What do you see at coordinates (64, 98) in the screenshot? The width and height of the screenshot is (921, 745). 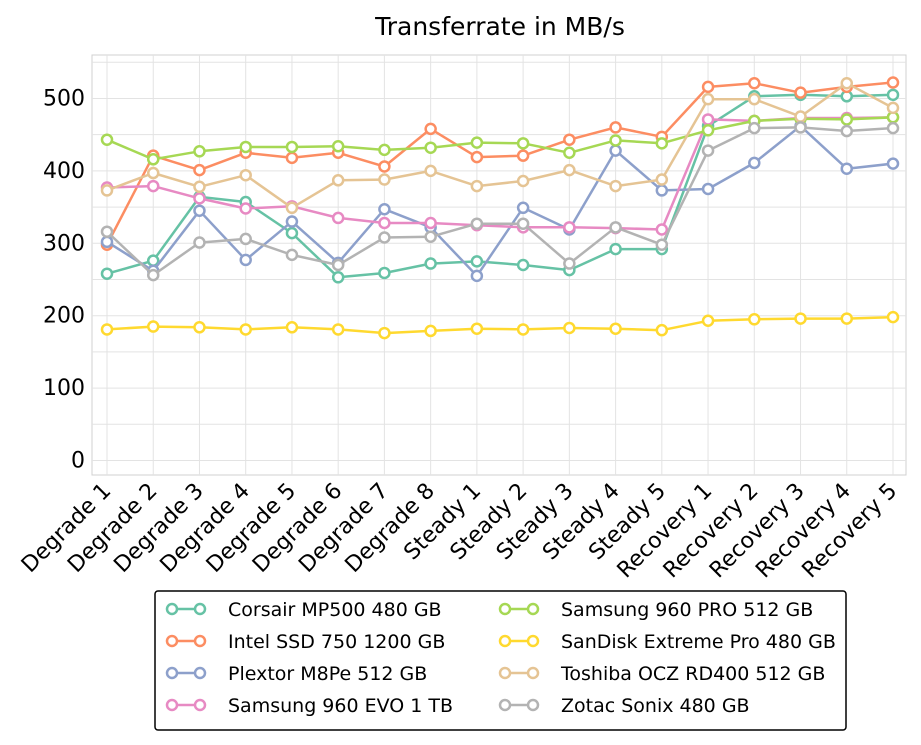 I see `y-tick-label: 500` at bounding box center [64, 98].